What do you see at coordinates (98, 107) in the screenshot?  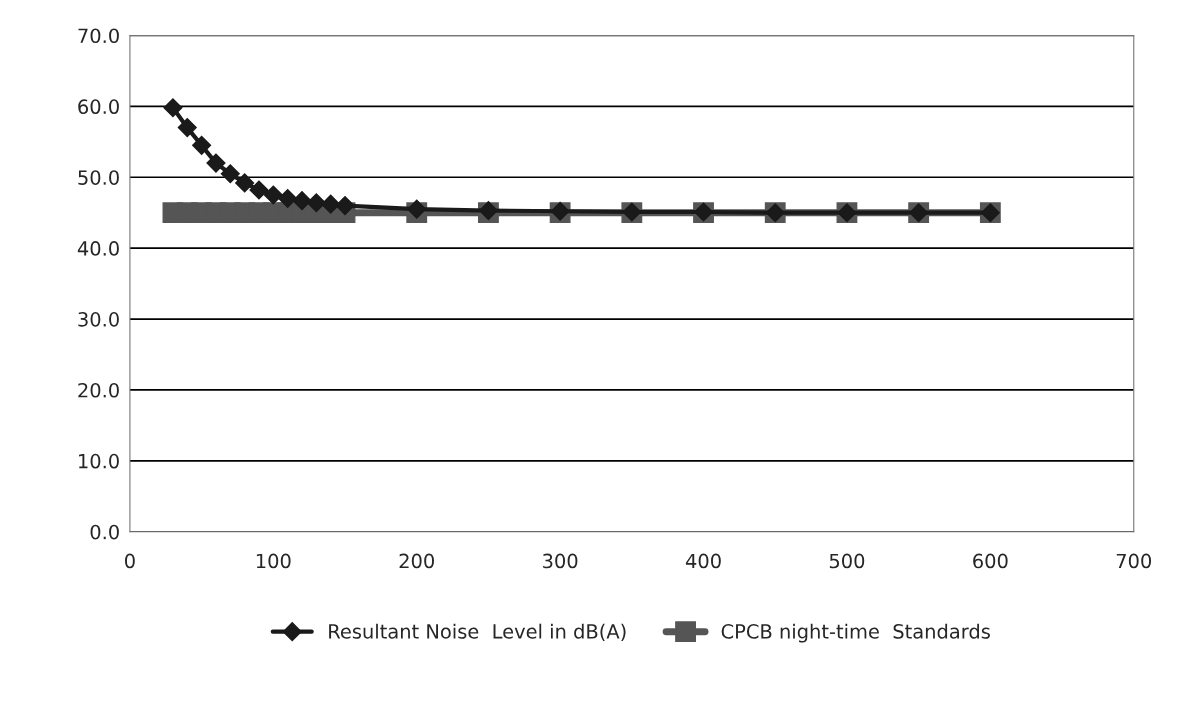 I see `y-tick-label: 60.0` at bounding box center [98, 107].